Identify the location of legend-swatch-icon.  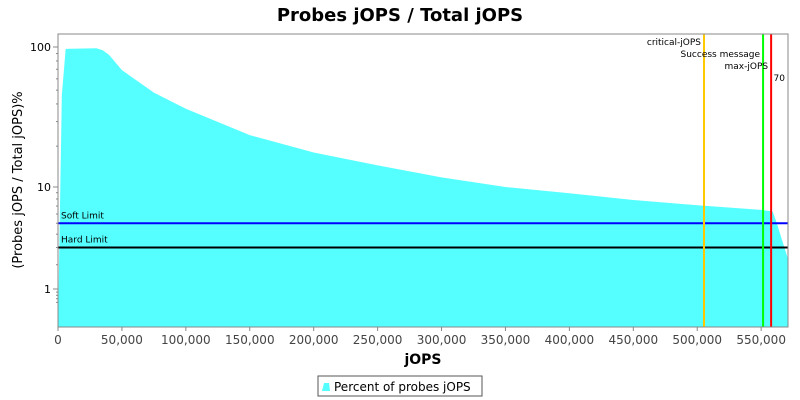
(326, 387).